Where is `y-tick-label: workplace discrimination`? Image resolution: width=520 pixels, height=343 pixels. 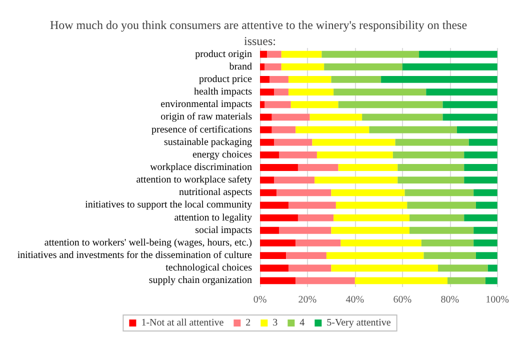
y-tick-label: workplace discrimination is located at coordinates (201, 167).